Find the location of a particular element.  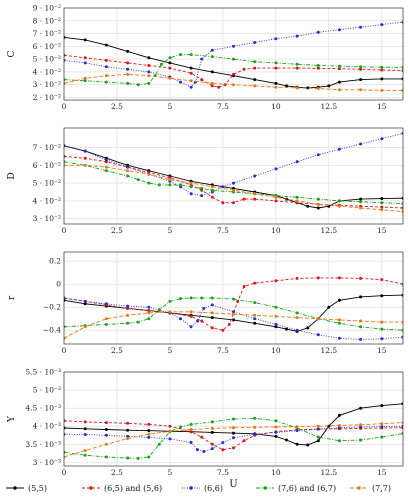

x-tick-label: 2.5 is located at coordinates (117, 230).